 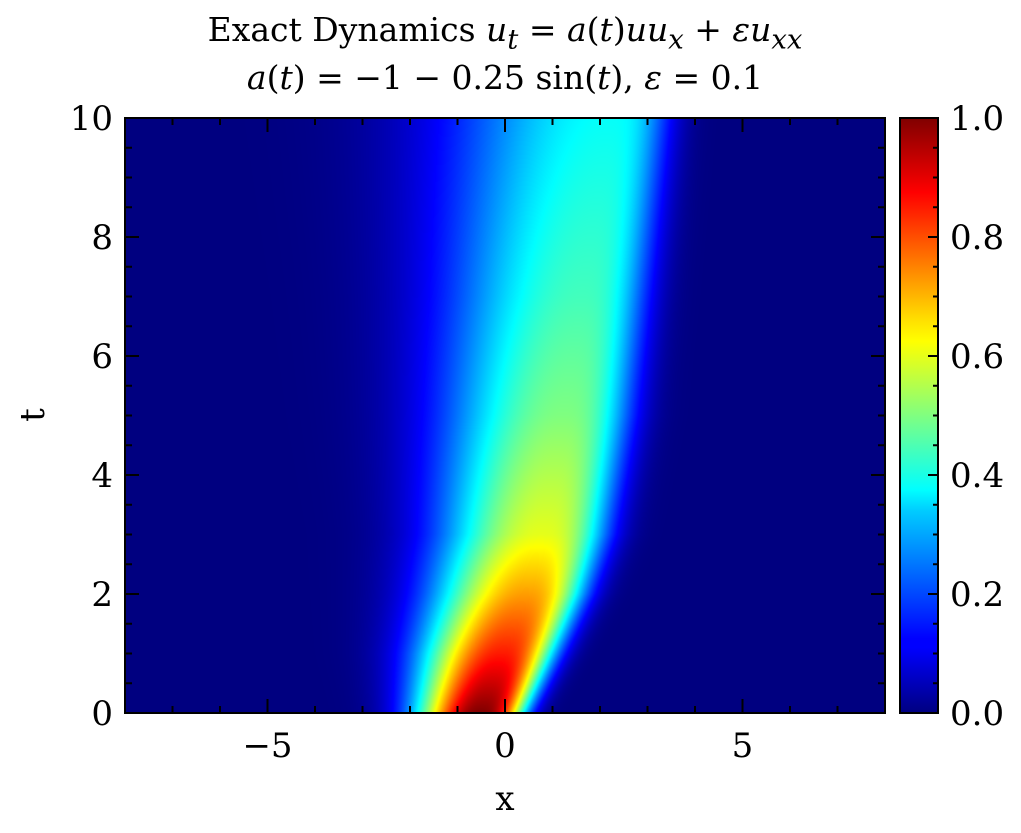 What do you see at coordinates (977, 476) in the screenshot?
I see `colorbar-tick-label: 0.4` at bounding box center [977, 476].